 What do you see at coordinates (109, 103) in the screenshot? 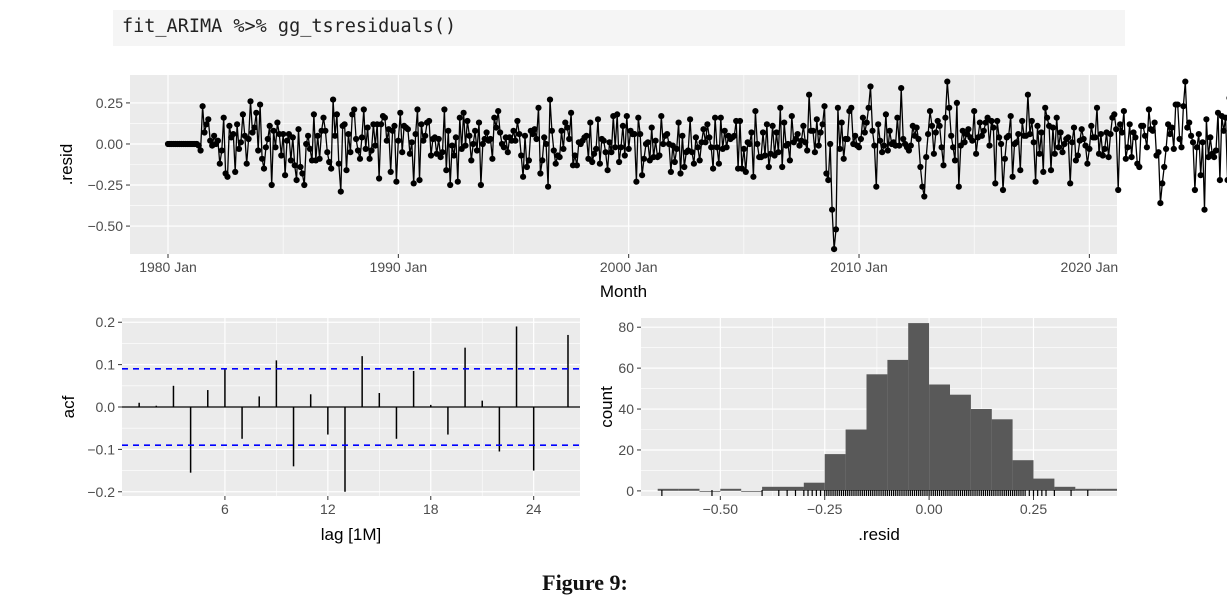
I see `ts-y-tick-label: 0.25` at bounding box center [109, 103].